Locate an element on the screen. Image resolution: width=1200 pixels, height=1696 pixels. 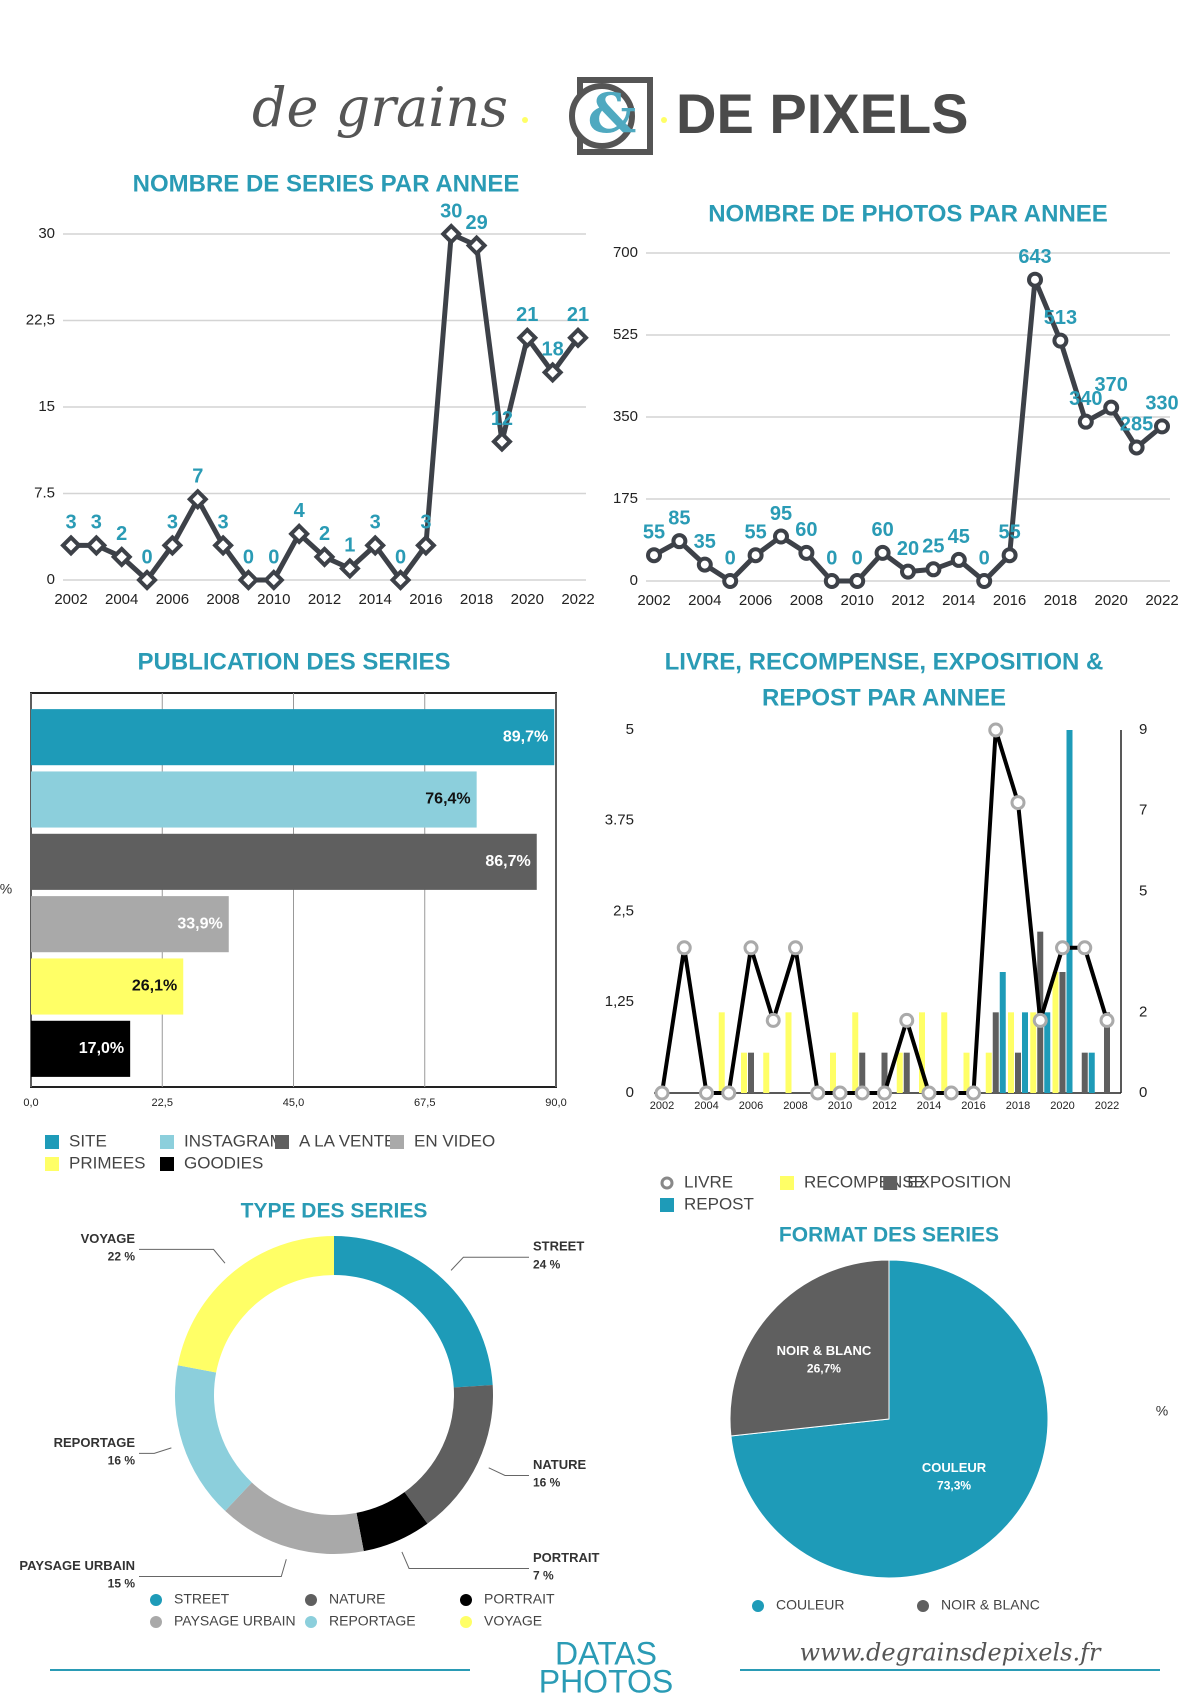
data-label: 33,9% is located at coordinates (199, 923).